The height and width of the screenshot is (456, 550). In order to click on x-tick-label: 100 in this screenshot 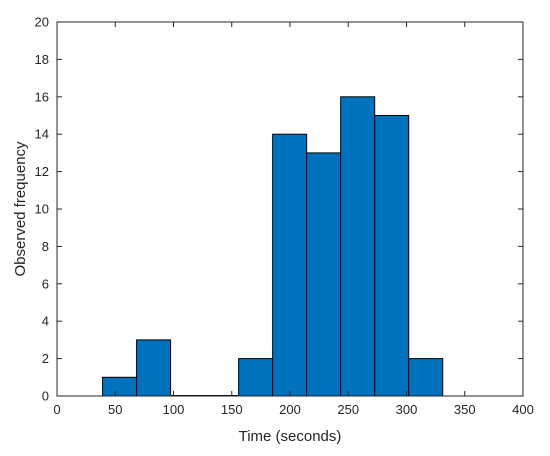, I will do `click(174, 409)`.